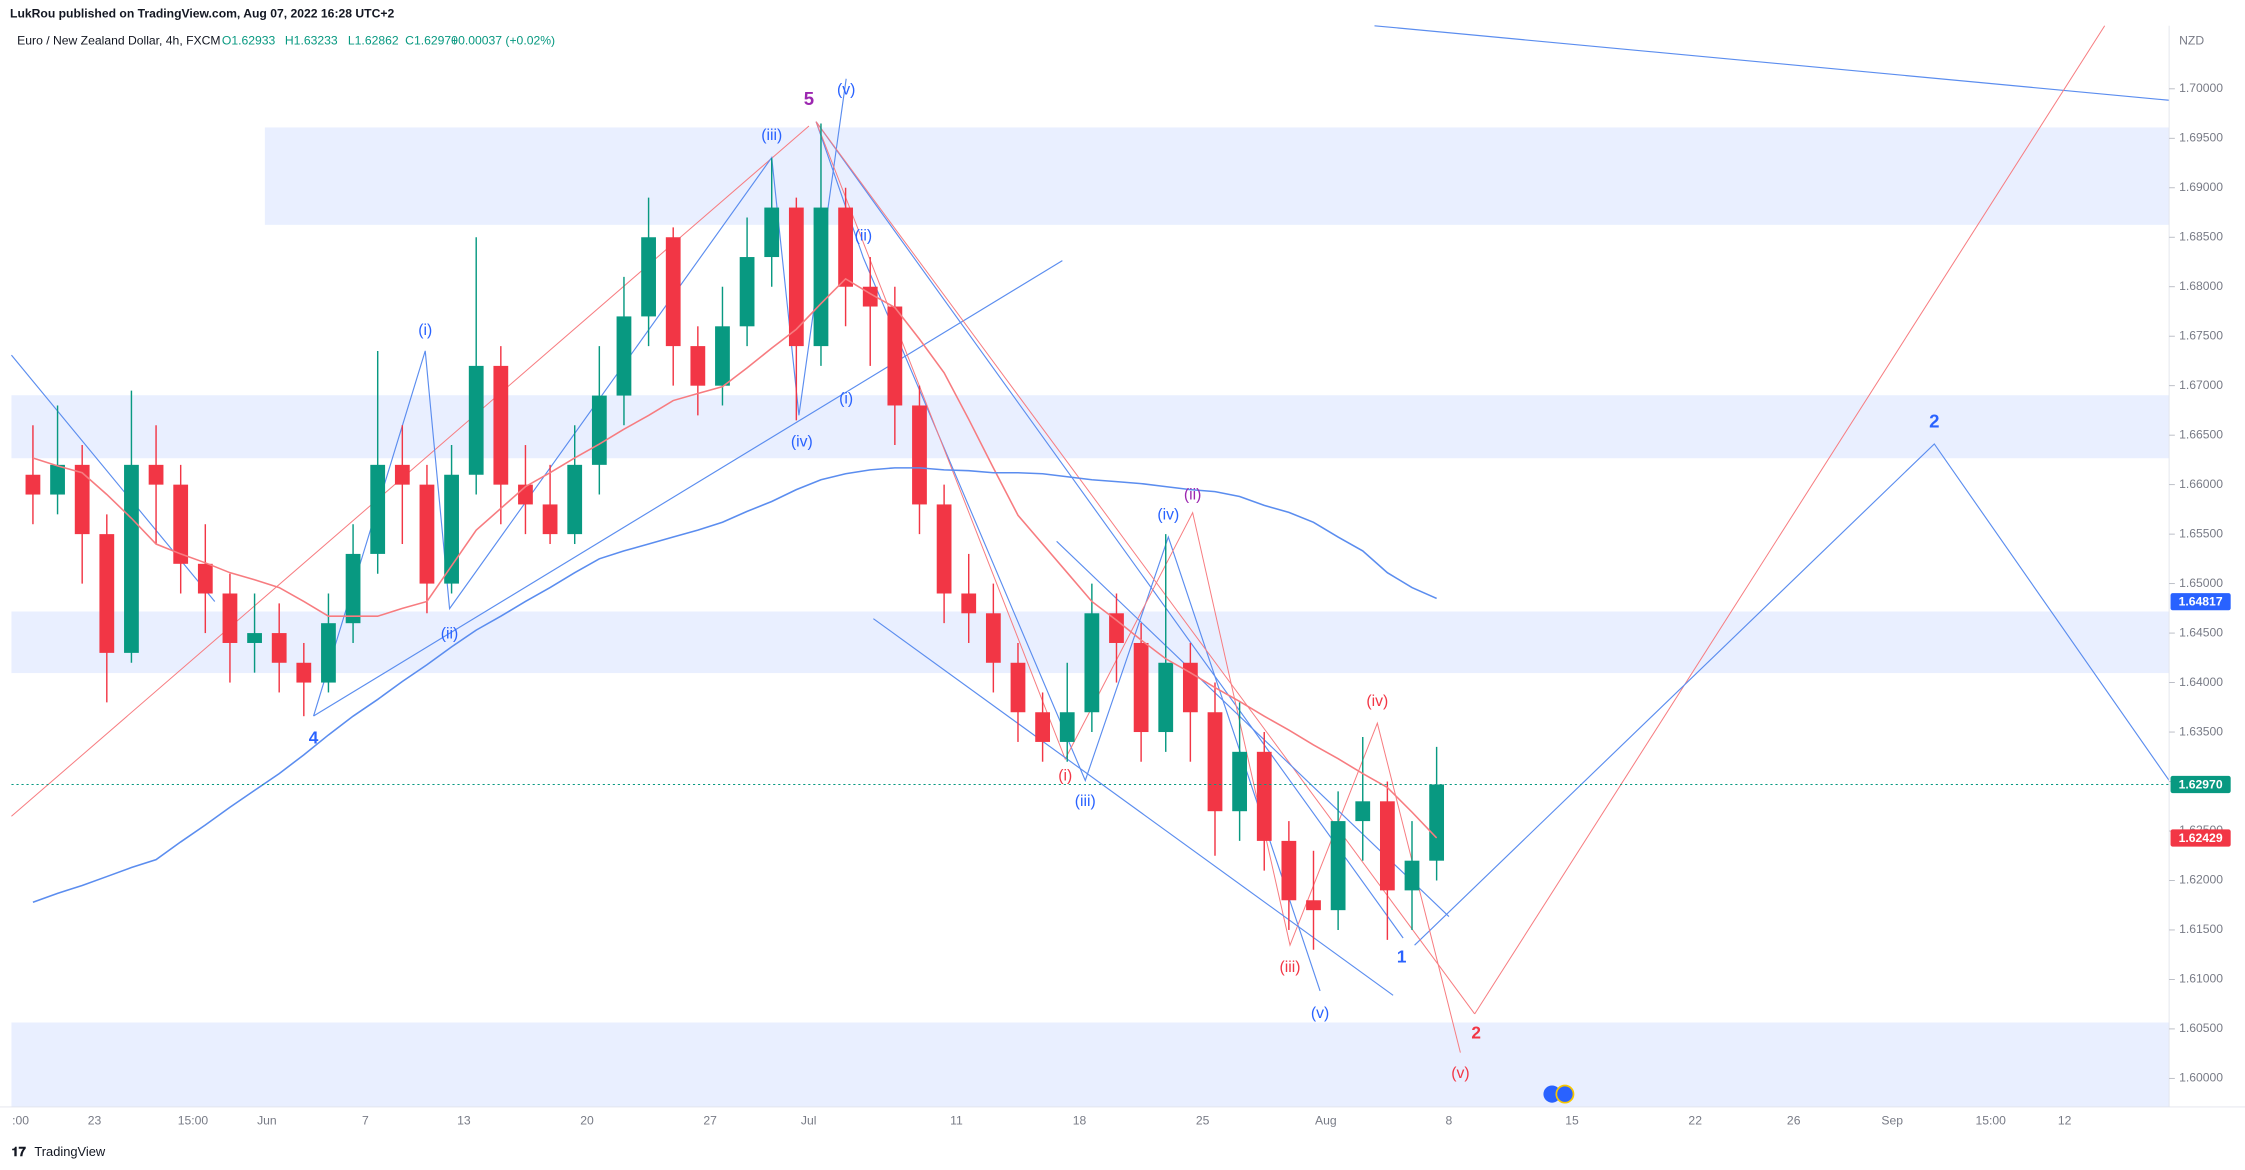 Image resolution: width=2245 pixels, height=1170 pixels. Describe the element at coordinates (2191, 41) in the screenshot. I see `currency-label: NZD` at that location.